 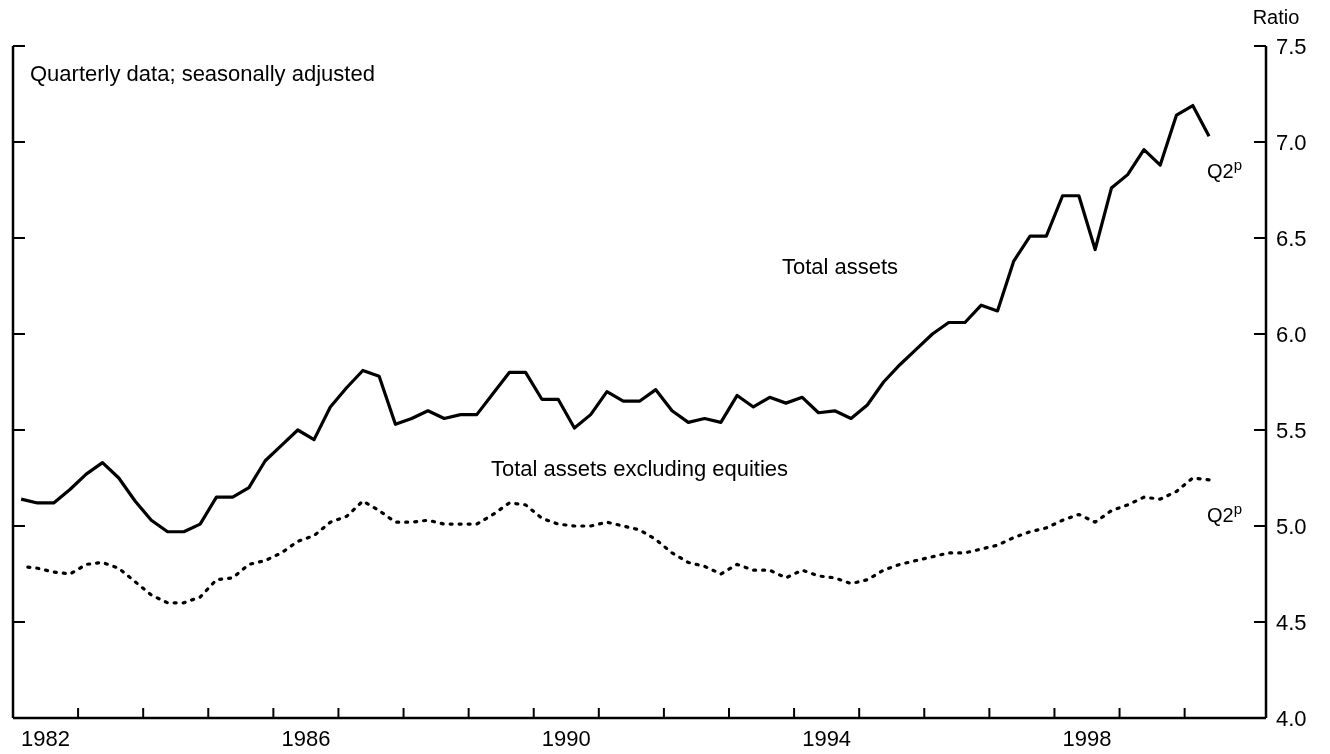 I want to click on annotation: Quarterly data; seasonally adjusted, so click(x=202, y=73).